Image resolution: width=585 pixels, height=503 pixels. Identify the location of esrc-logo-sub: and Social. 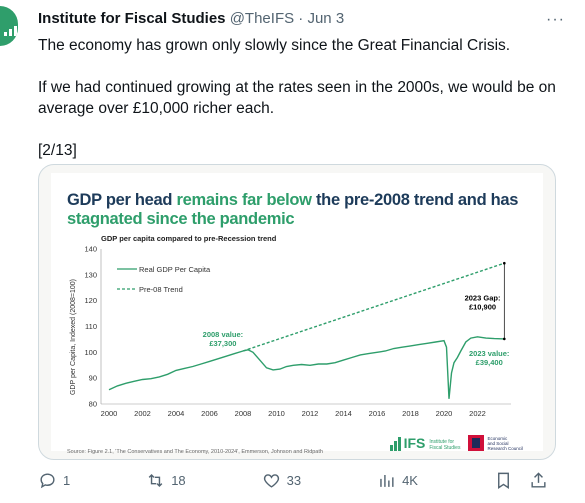
(498, 443).